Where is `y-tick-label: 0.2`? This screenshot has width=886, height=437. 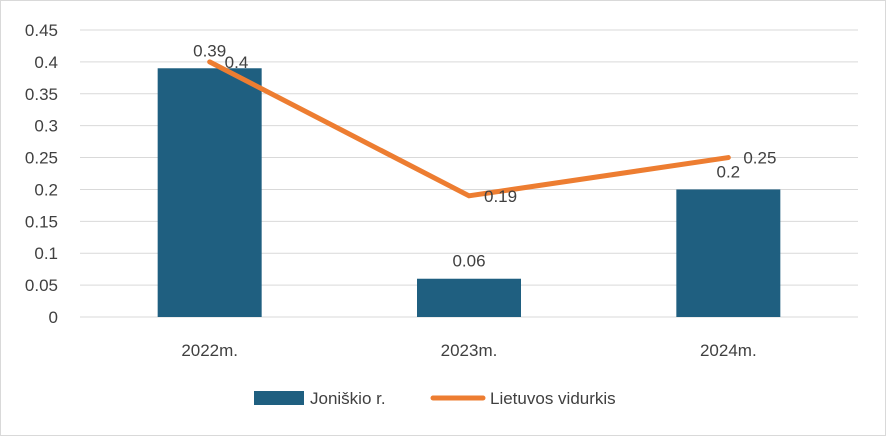
y-tick-label: 0.2 is located at coordinates (46, 189).